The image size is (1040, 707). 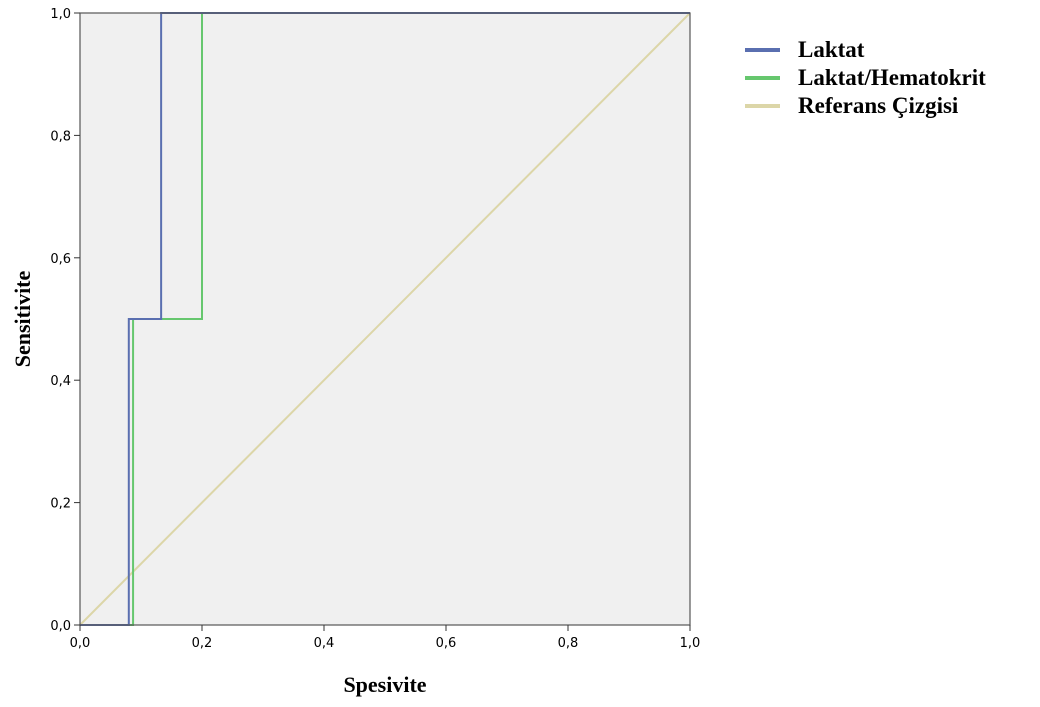 What do you see at coordinates (60, 504) in the screenshot?
I see `y-tick-label: 0,2` at bounding box center [60, 504].